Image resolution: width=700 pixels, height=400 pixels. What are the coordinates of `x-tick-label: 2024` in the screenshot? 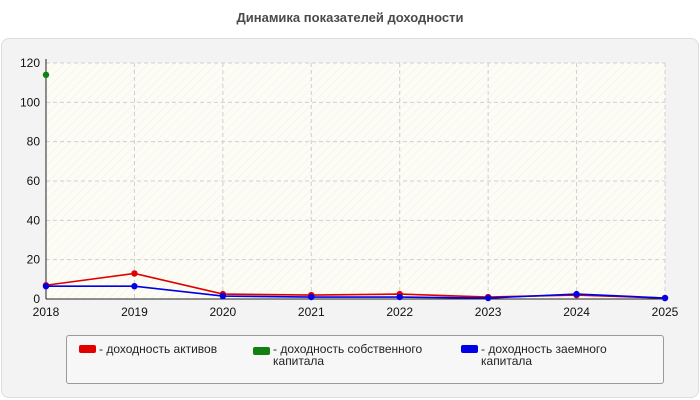 It's located at (576, 312).